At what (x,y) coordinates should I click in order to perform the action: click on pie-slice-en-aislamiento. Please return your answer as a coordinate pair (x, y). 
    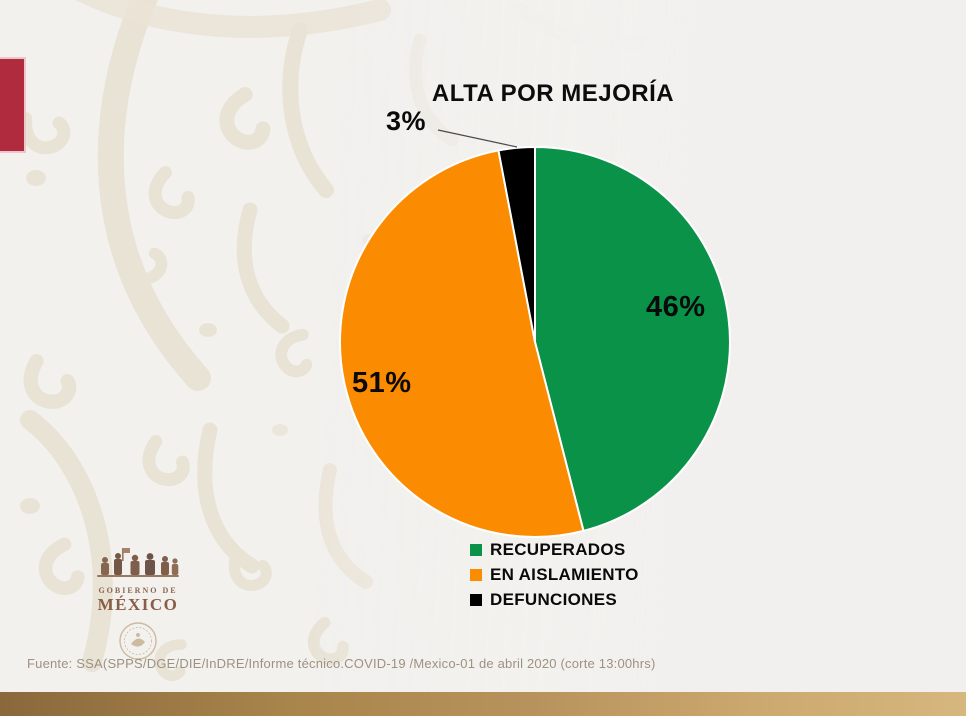
    Looking at the image, I should click on (462, 343).